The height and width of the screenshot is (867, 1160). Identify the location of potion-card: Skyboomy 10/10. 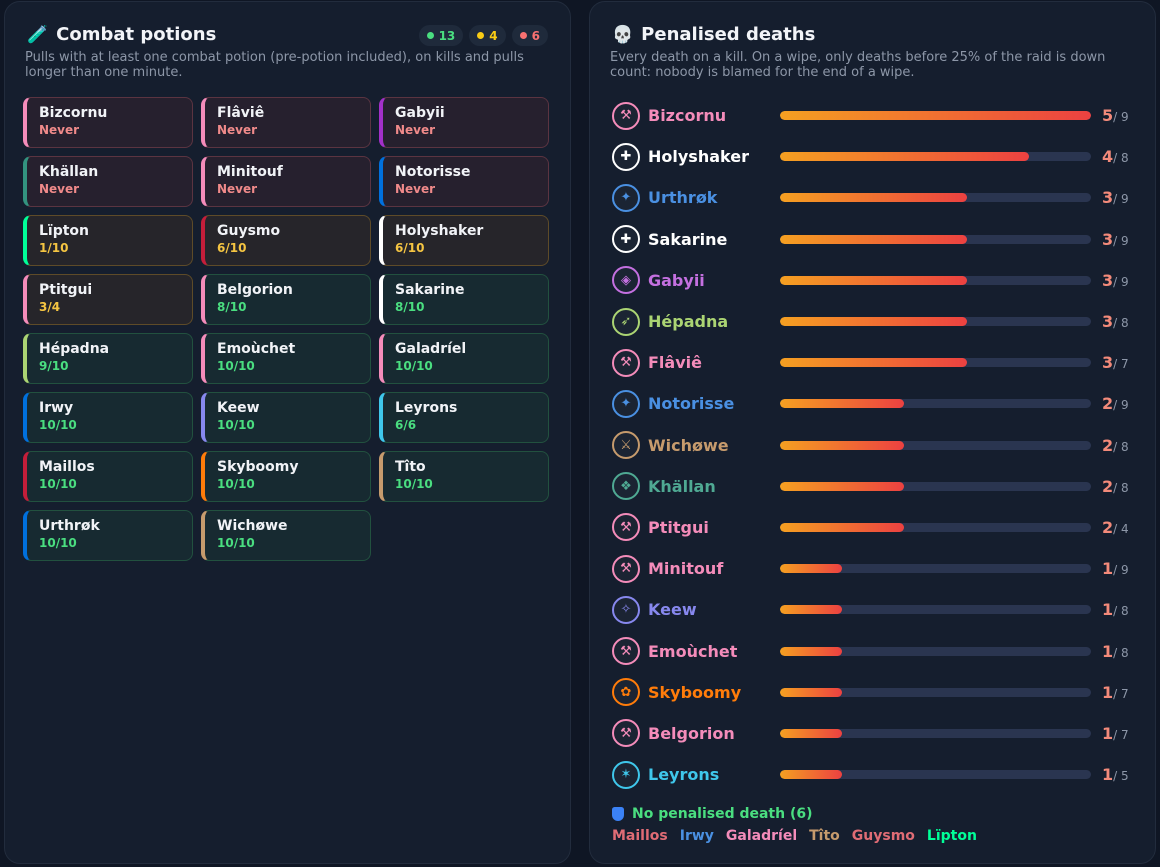
(286, 476).